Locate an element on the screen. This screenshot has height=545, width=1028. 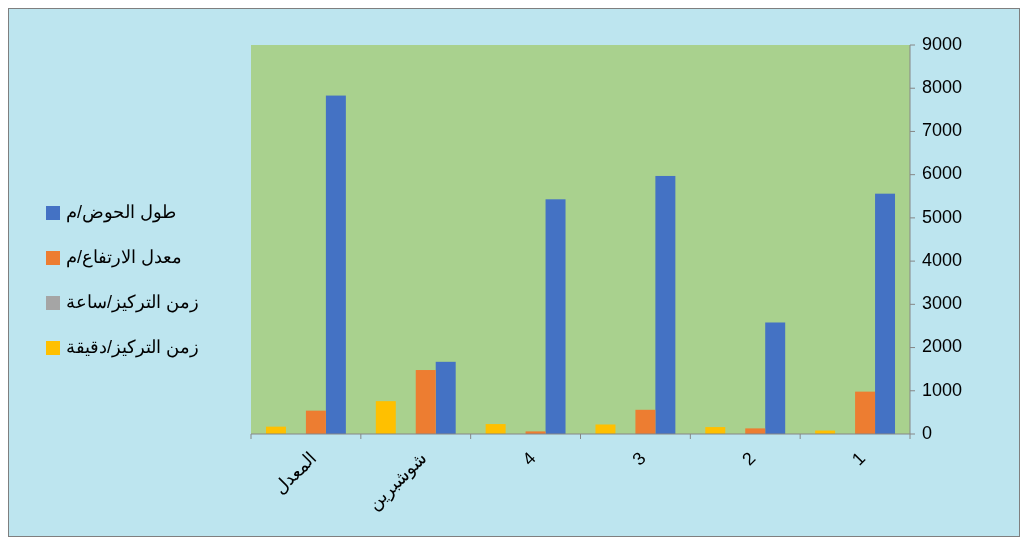
y-tick-label: 8000 is located at coordinates (942, 86).